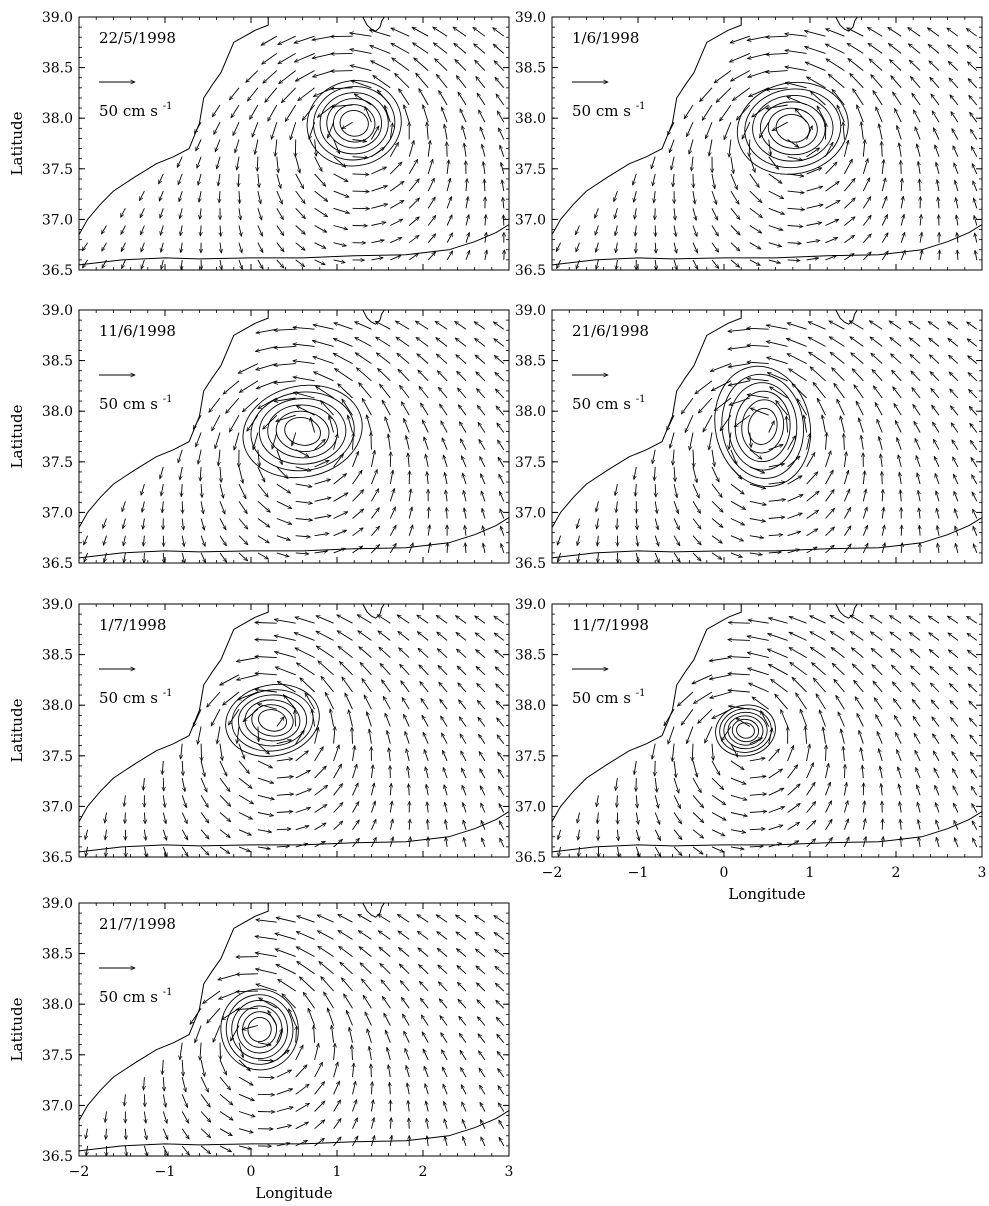 The height and width of the screenshot is (1206, 989). Describe the element at coordinates (530, 412) in the screenshot. I see `y-tick-label: 38.0` at that location.